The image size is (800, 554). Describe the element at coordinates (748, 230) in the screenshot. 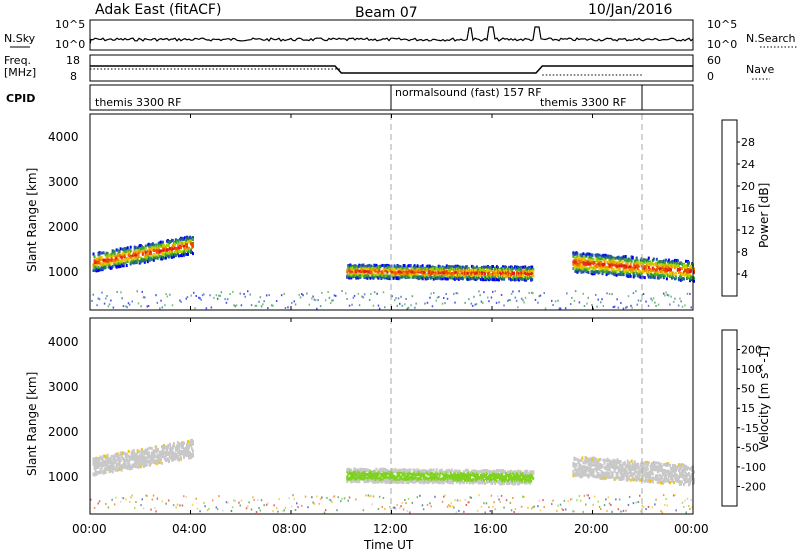

I see `colorbar-tick-label: 12` at that location.